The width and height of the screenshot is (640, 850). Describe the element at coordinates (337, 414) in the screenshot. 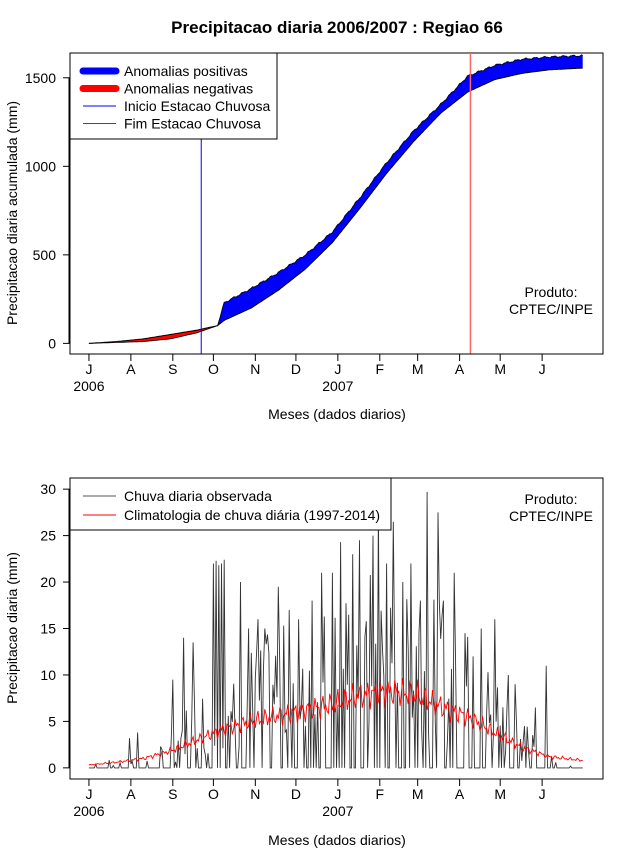

I see `accum-x-label: Meses (dados diarios)` at that location.